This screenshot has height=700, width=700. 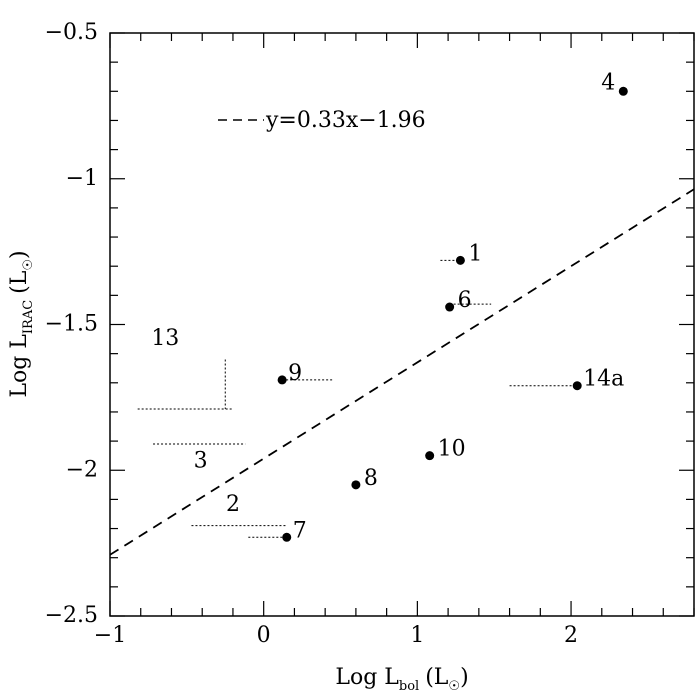 I want to click on y-tick-label: −2, so click(x=82, y=469).